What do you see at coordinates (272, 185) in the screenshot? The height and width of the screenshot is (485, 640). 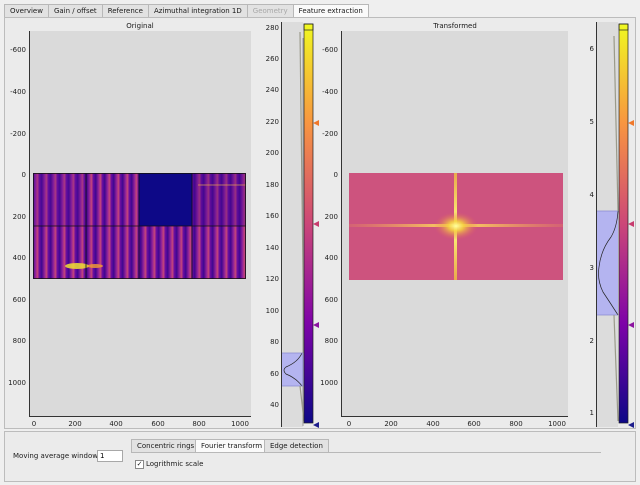 I see `histogram-tick-label: 180` at bounding box center [272, 185].